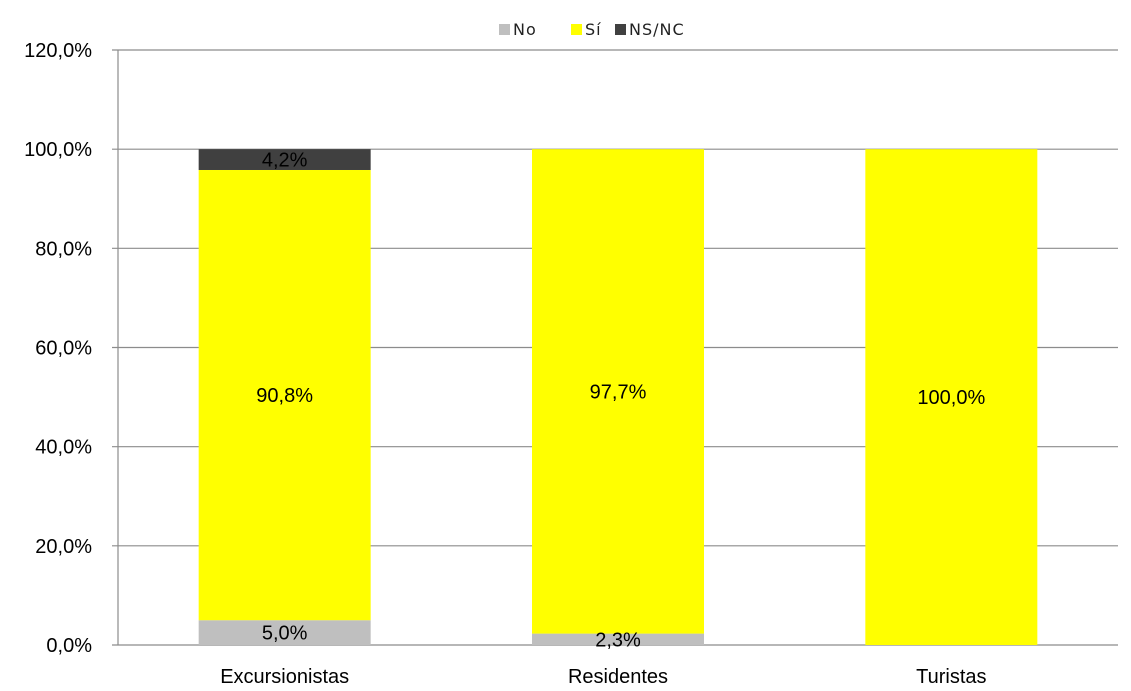 This screenshot has height=691, width=1131. I want to click on data-label: 100,0%, so click(951, 398).